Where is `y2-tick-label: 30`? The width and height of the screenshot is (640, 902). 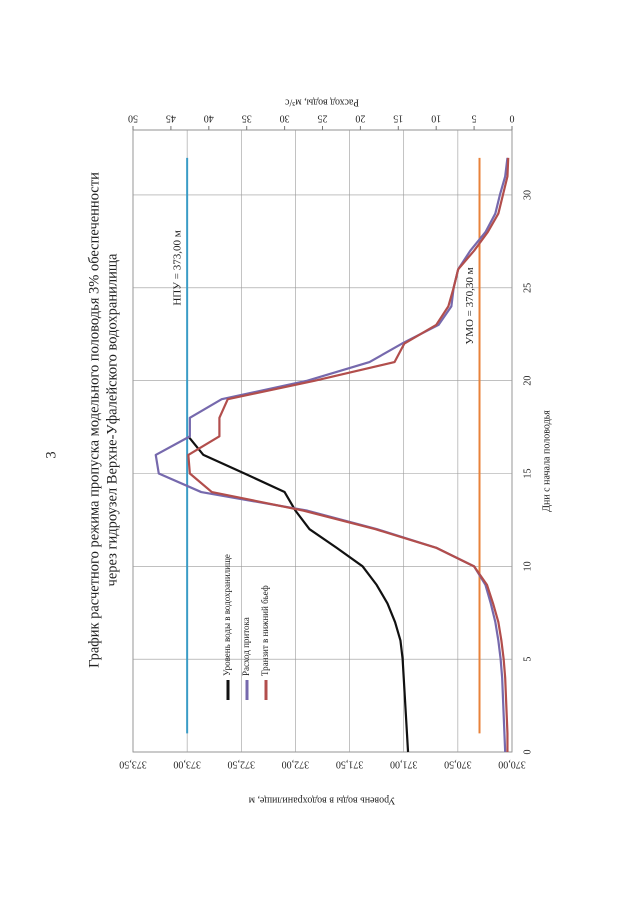 y2-tick-label: 30 is located at coordinates (285, 118).